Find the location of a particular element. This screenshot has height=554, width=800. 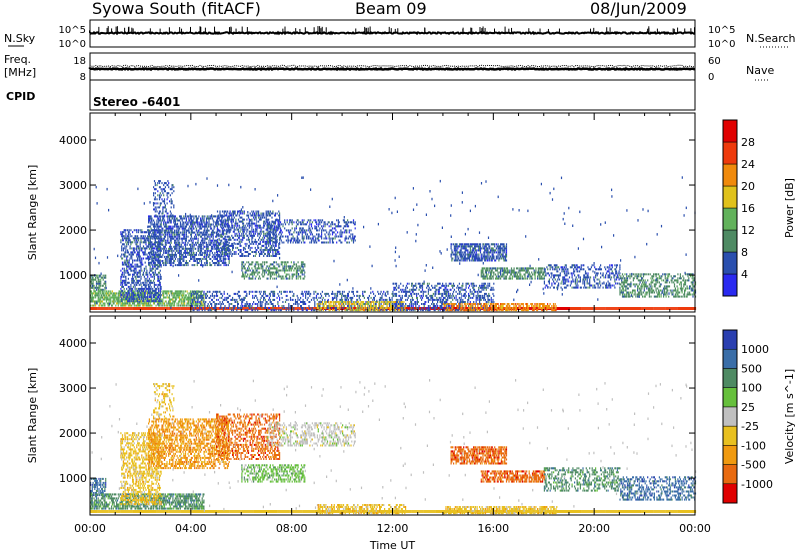

freq-tick: 18 is located at coordinates (79, 61).